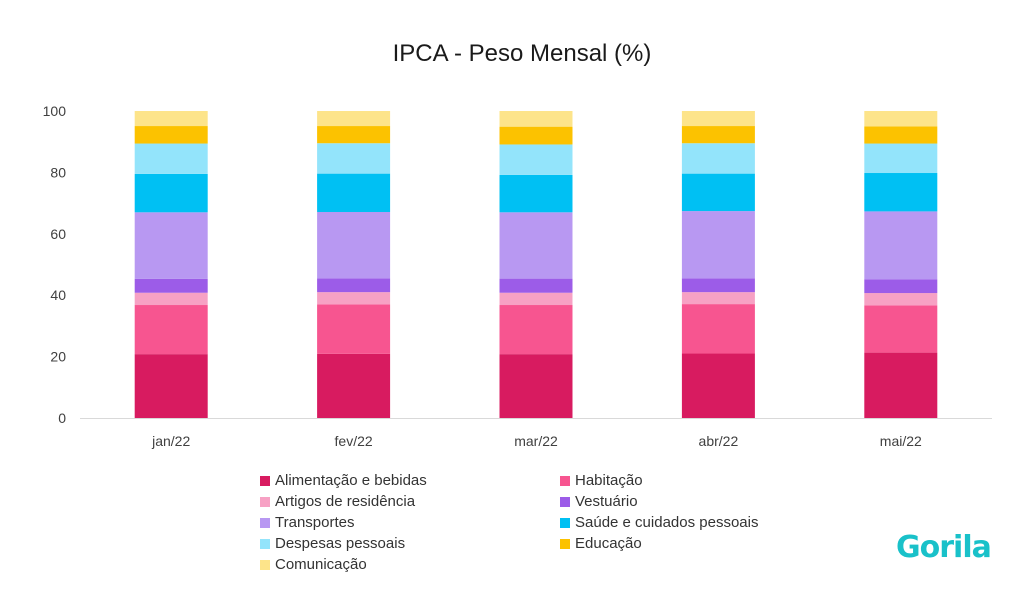 This screenshot has width=1024, height=589. What do you see at coordinates (667, 522) in the screenshot?
I see `legend-label: Saúde e cuidados pessoais` at bounding box center [667, 522].